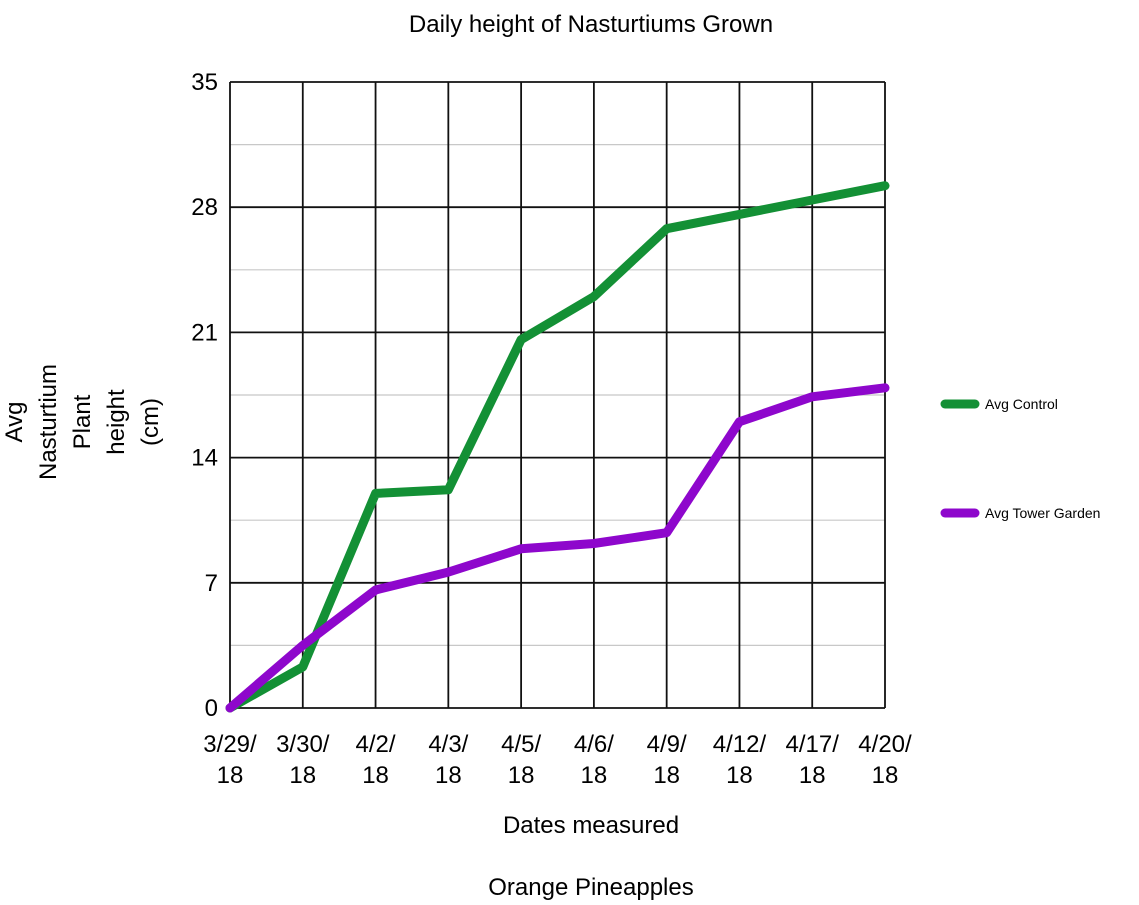 Image resolution: width=1139 pixels, height=905 pixels. I want to click on y-tick-label: 35, so click(204, 82).